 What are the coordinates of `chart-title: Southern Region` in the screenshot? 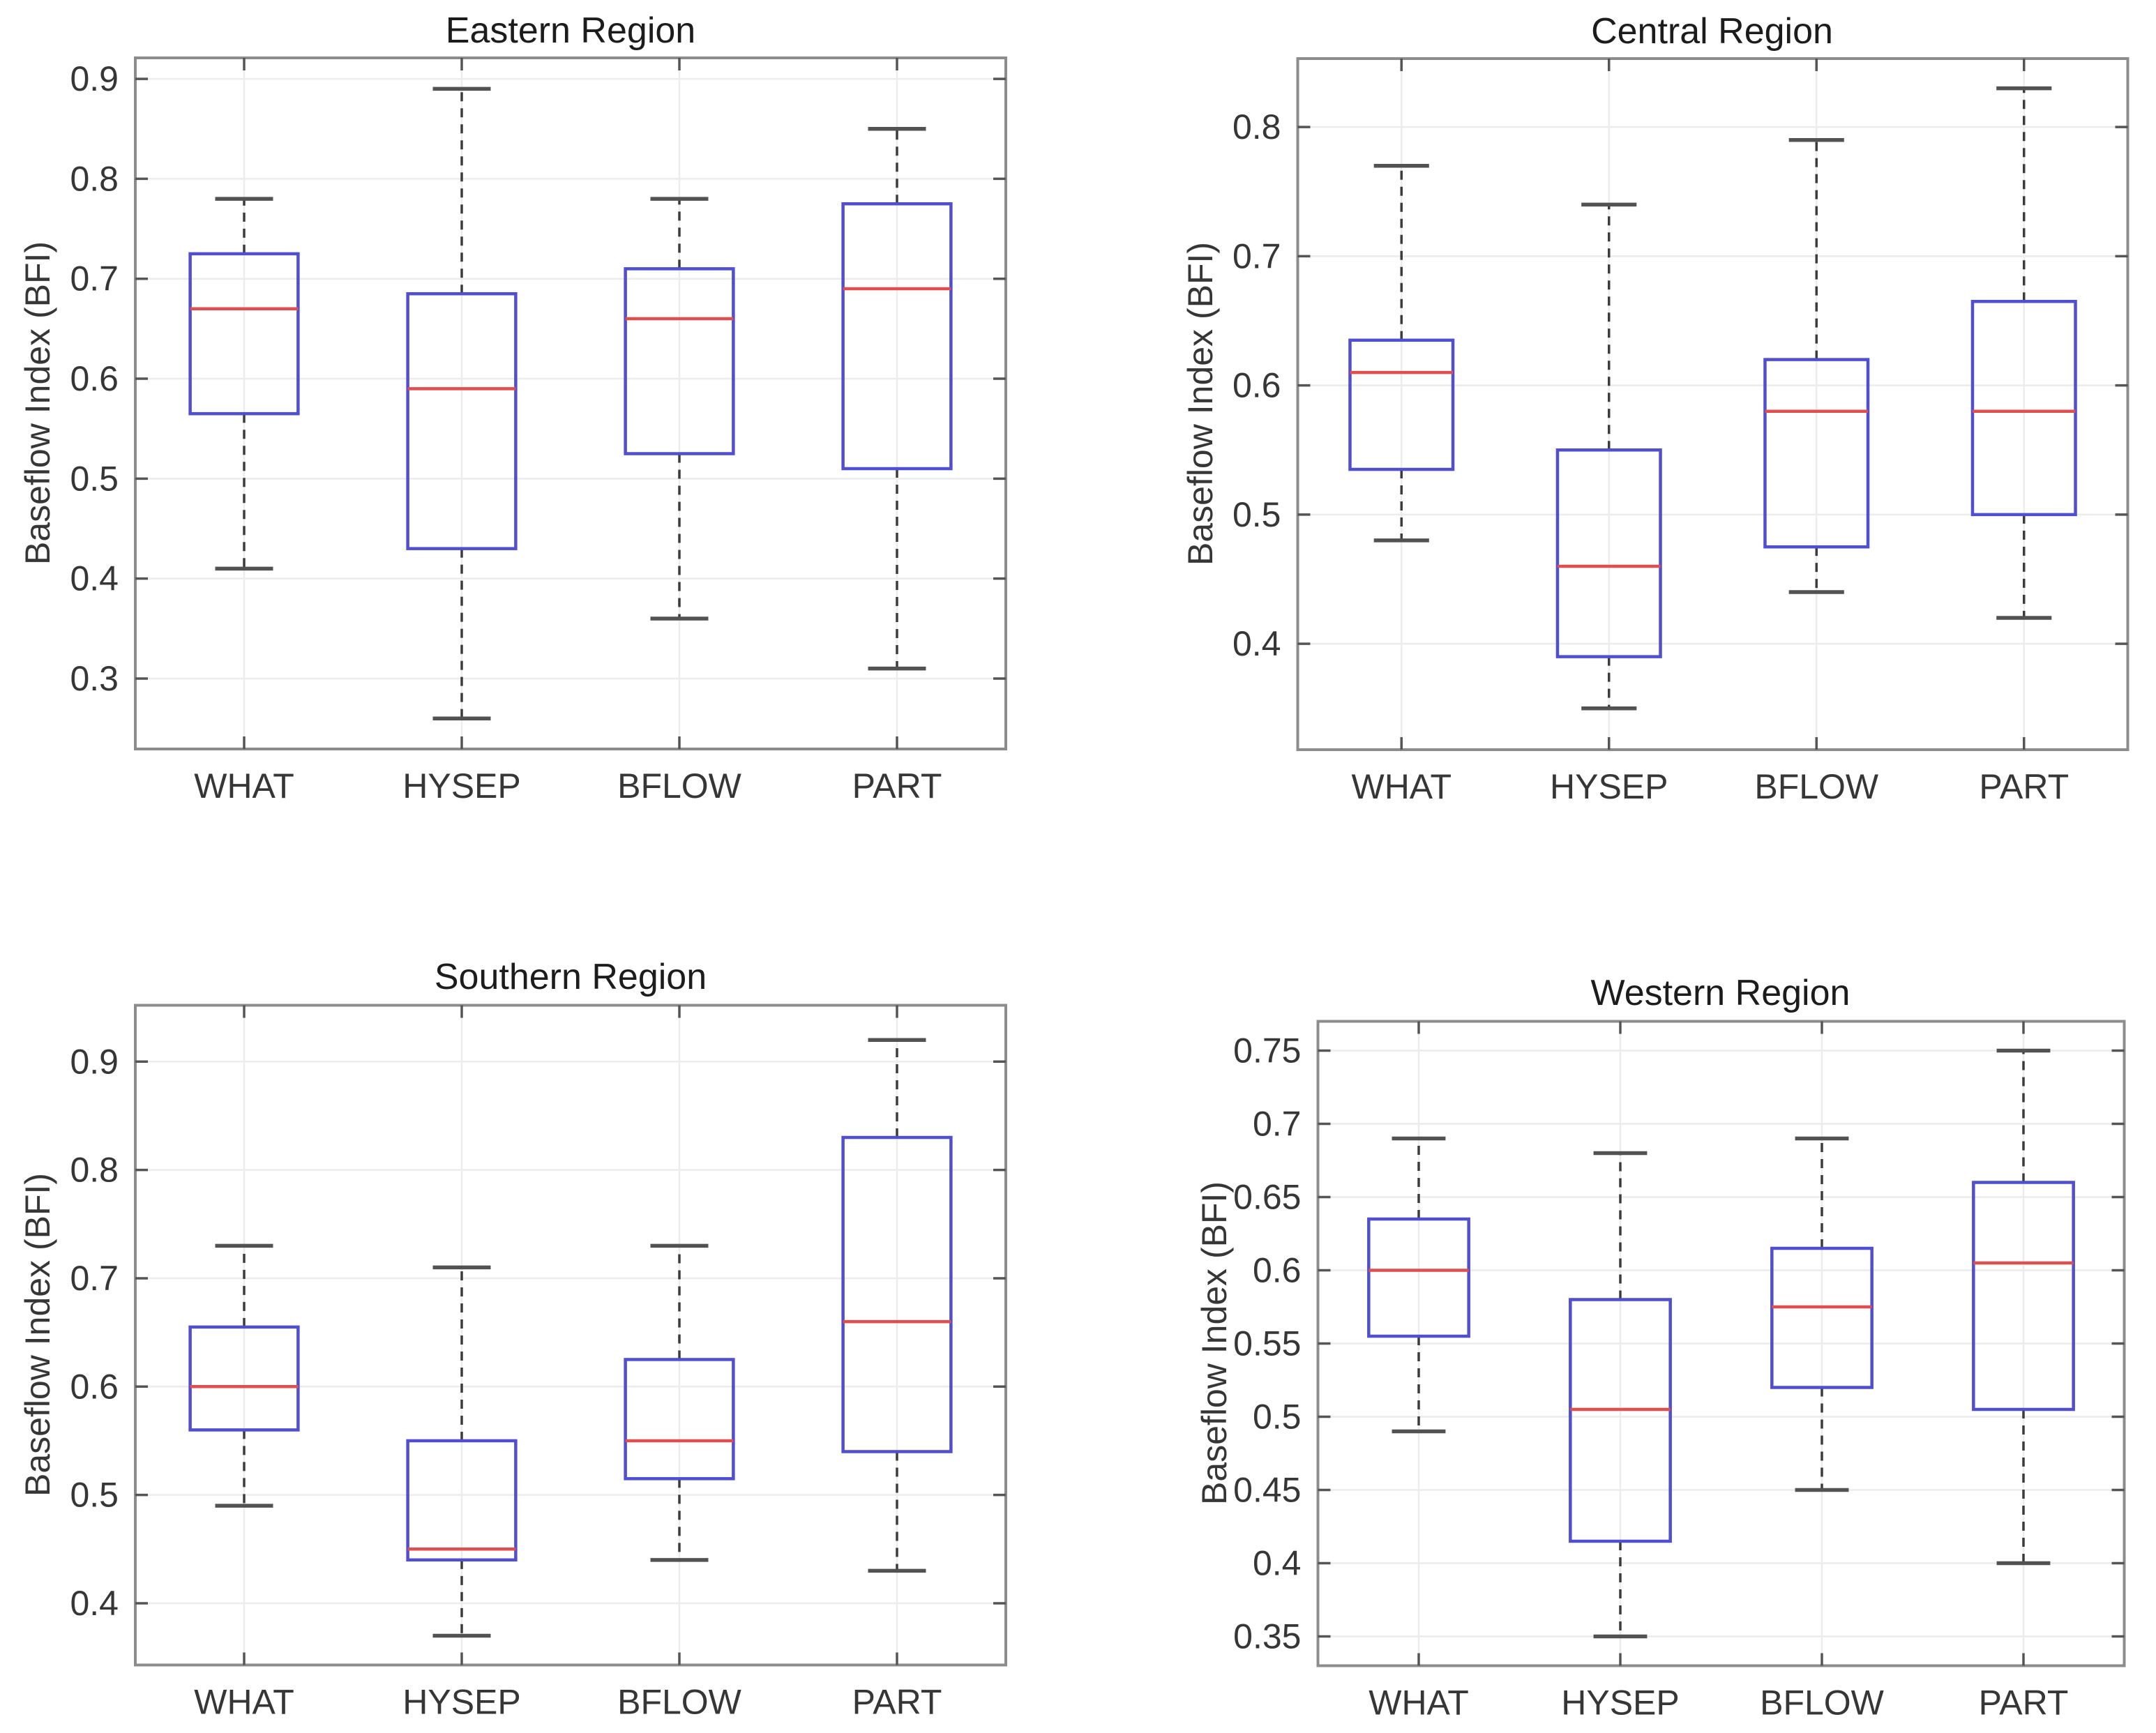 It's located at (570, 976).